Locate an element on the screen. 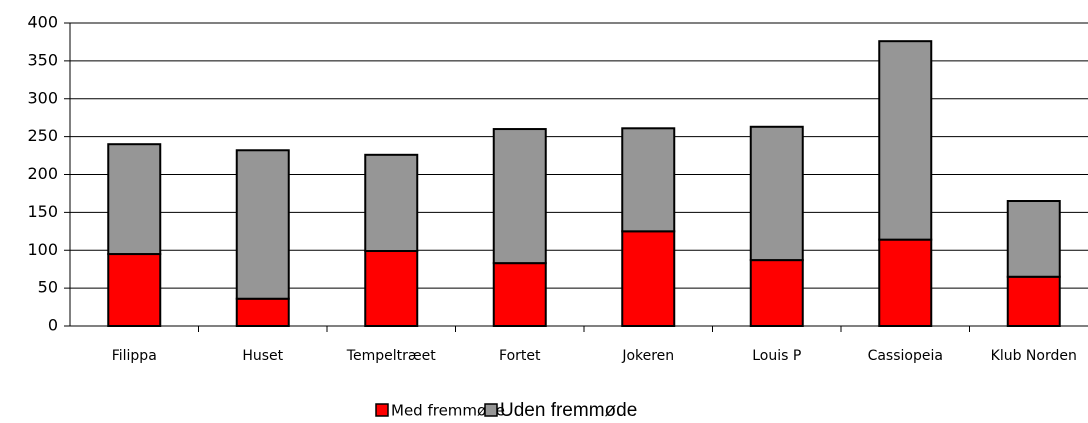 The width and height of the screenshot is (1088, 423). y-tick-label: 150 is located at coordinates (42, 211).